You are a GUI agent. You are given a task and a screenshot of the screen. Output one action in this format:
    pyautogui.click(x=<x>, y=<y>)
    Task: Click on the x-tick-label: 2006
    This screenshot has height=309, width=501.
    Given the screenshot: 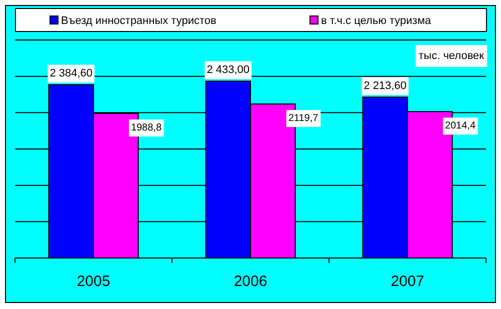 What is the action you would take?
    pyautogui.click(x=251, y=281)
    